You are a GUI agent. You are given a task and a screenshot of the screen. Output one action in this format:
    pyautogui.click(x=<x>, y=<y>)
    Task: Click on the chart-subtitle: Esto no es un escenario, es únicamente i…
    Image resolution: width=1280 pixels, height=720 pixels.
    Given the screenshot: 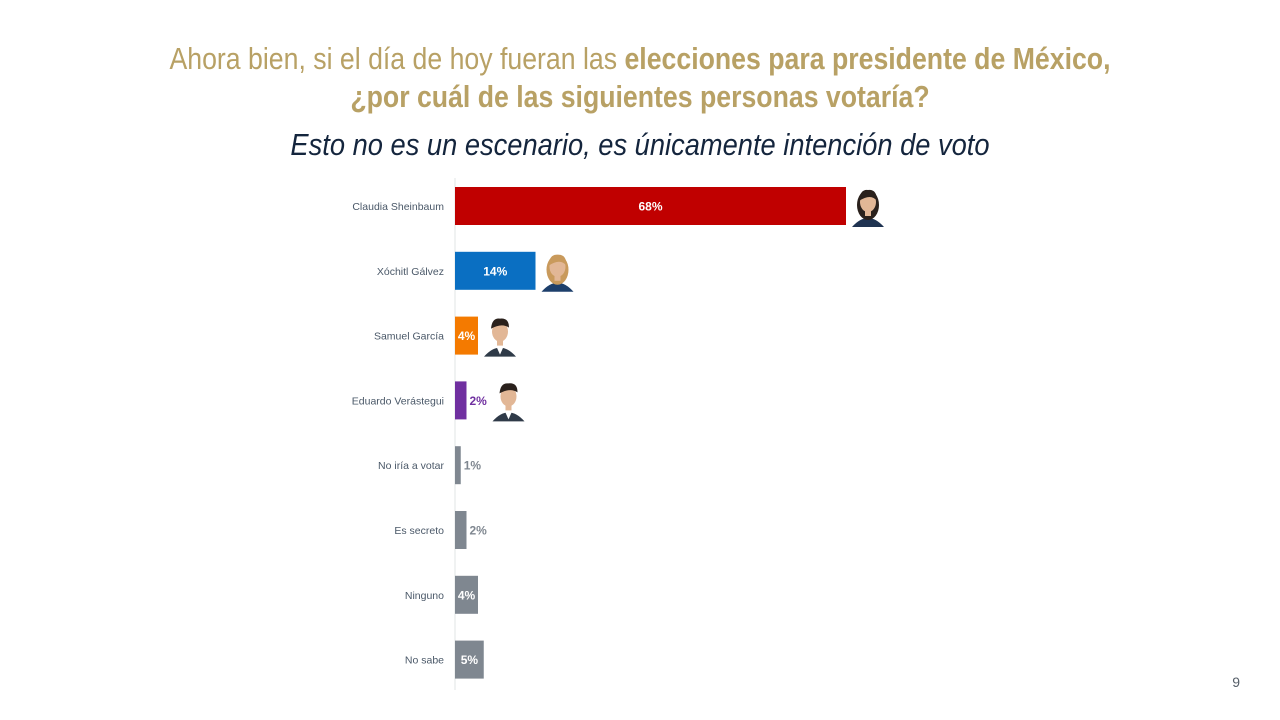 What is the action you would take?
    pyautogui.click(x=640, y=144)
    